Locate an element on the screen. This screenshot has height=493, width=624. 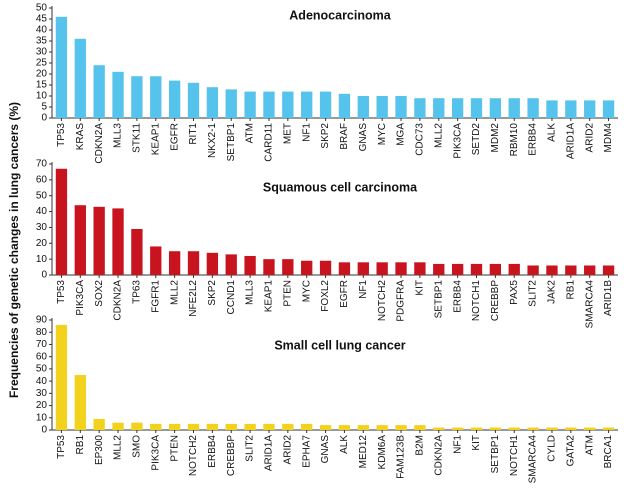
x-tick-label: BRAF is located at coordinates (344, 136).